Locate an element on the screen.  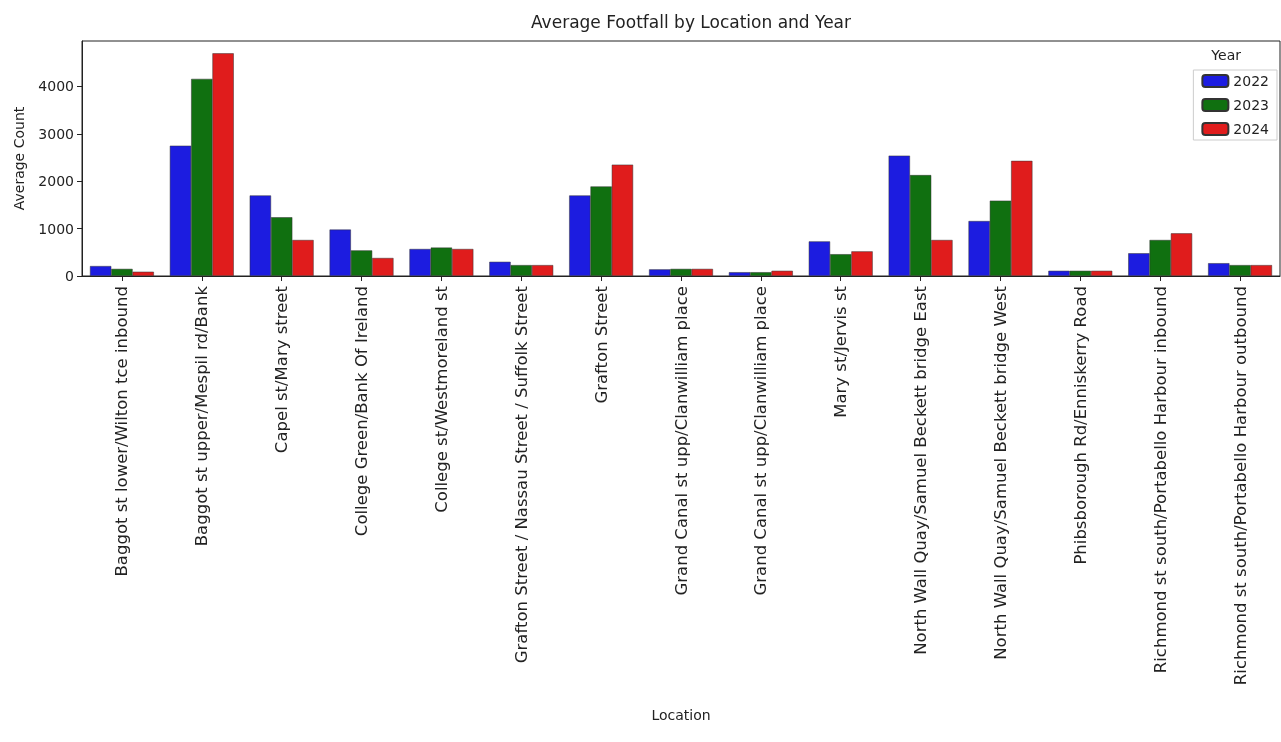
legend-title: Year is located at coordinates (1226, 55).